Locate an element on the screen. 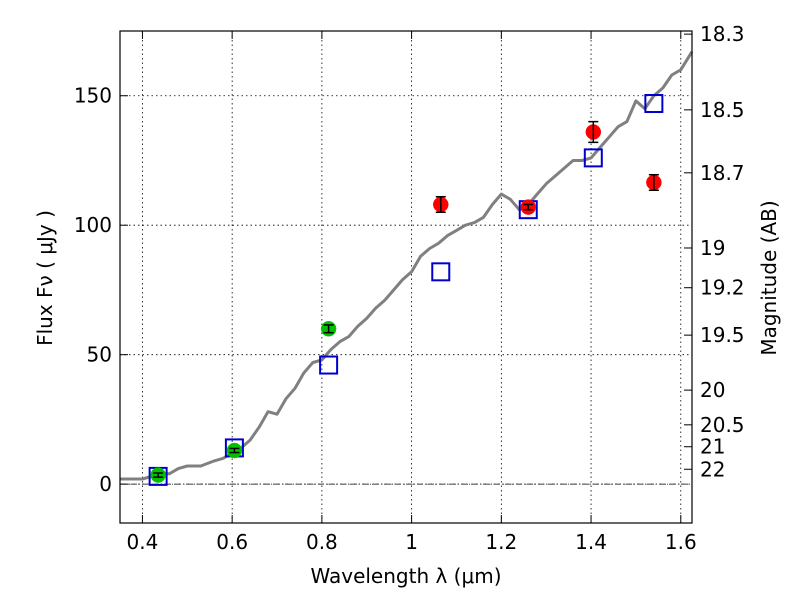 This screenshot has height=600, width=800. mag-tick-label: 19.2 is located at coordinates (722, 288).